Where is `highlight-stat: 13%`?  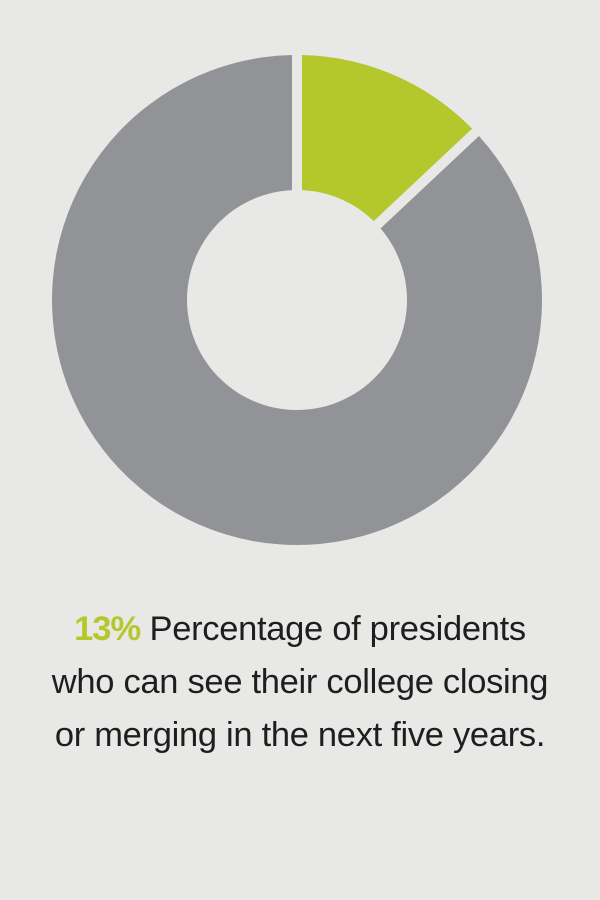 highlight-stat: 13% is located at coordinates (107, 629).